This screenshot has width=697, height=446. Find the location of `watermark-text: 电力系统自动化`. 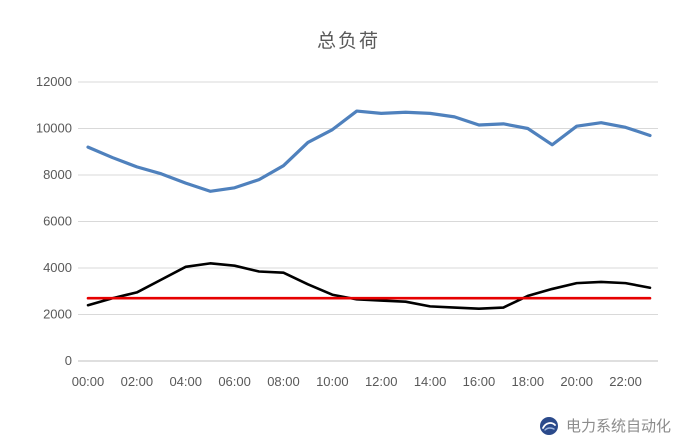

watermark-text: 电力系统自动化 is located at coordinates (618, 426).